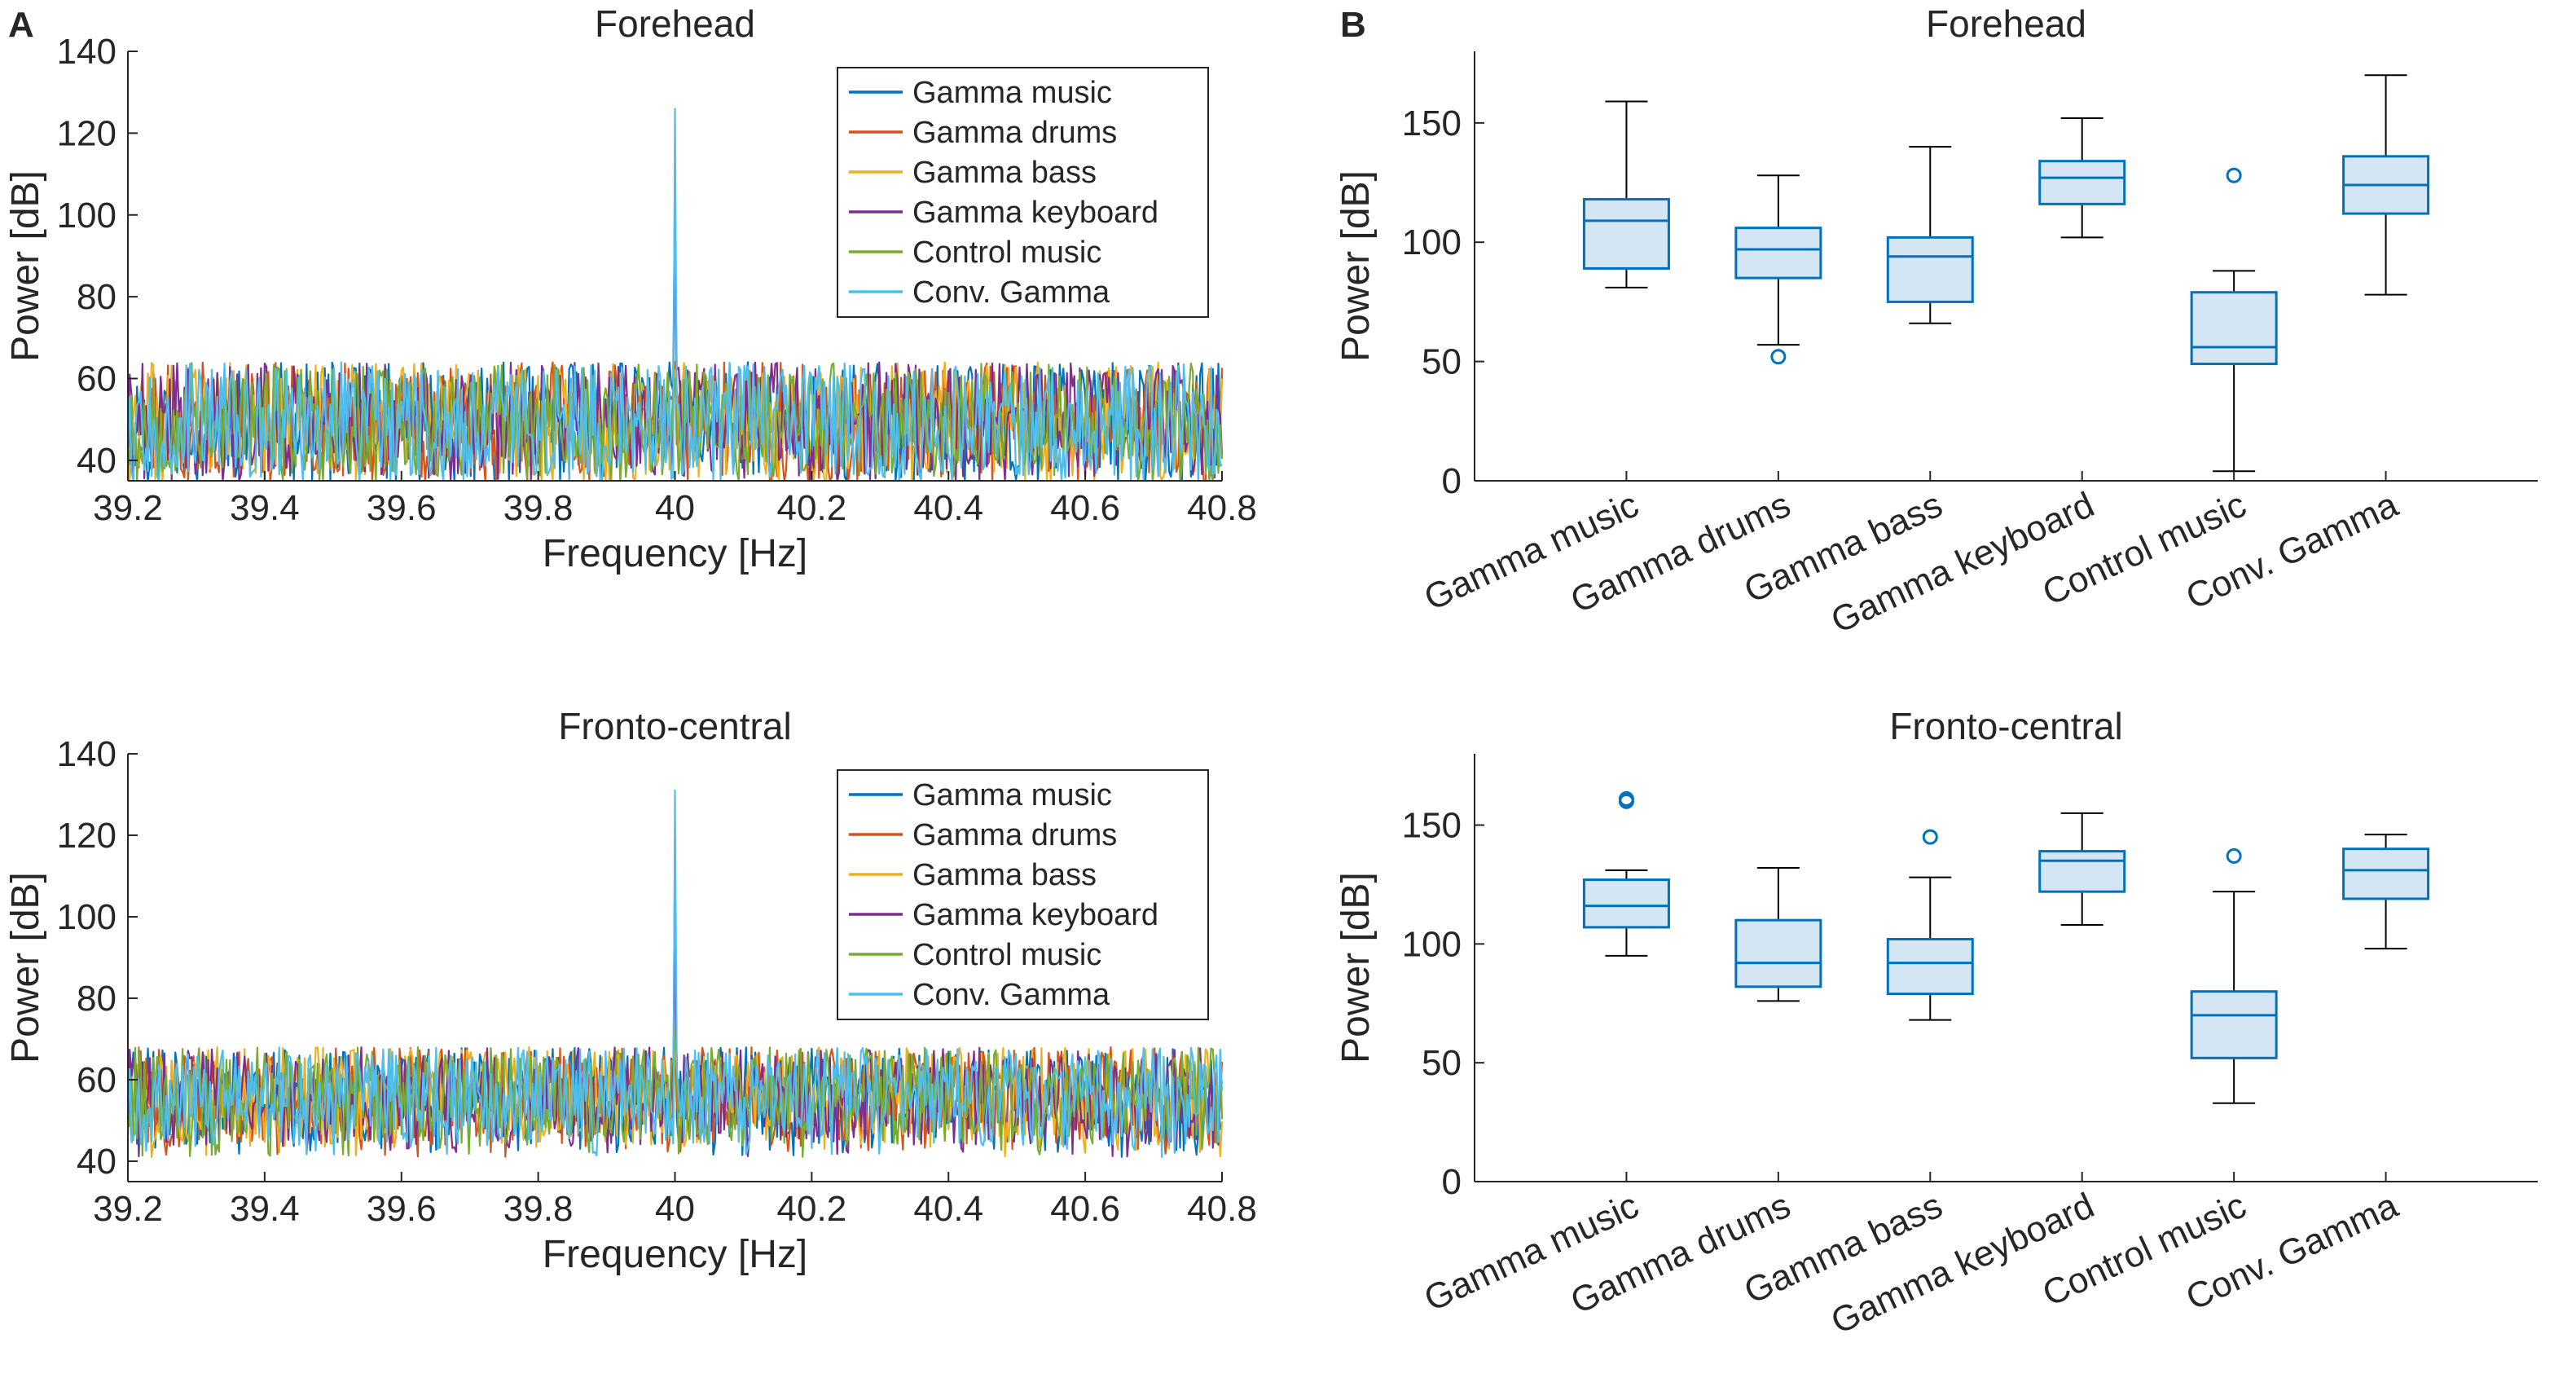 The image size is (2576, 1378). I want to click on series-line-control-music, so click(675, 422).